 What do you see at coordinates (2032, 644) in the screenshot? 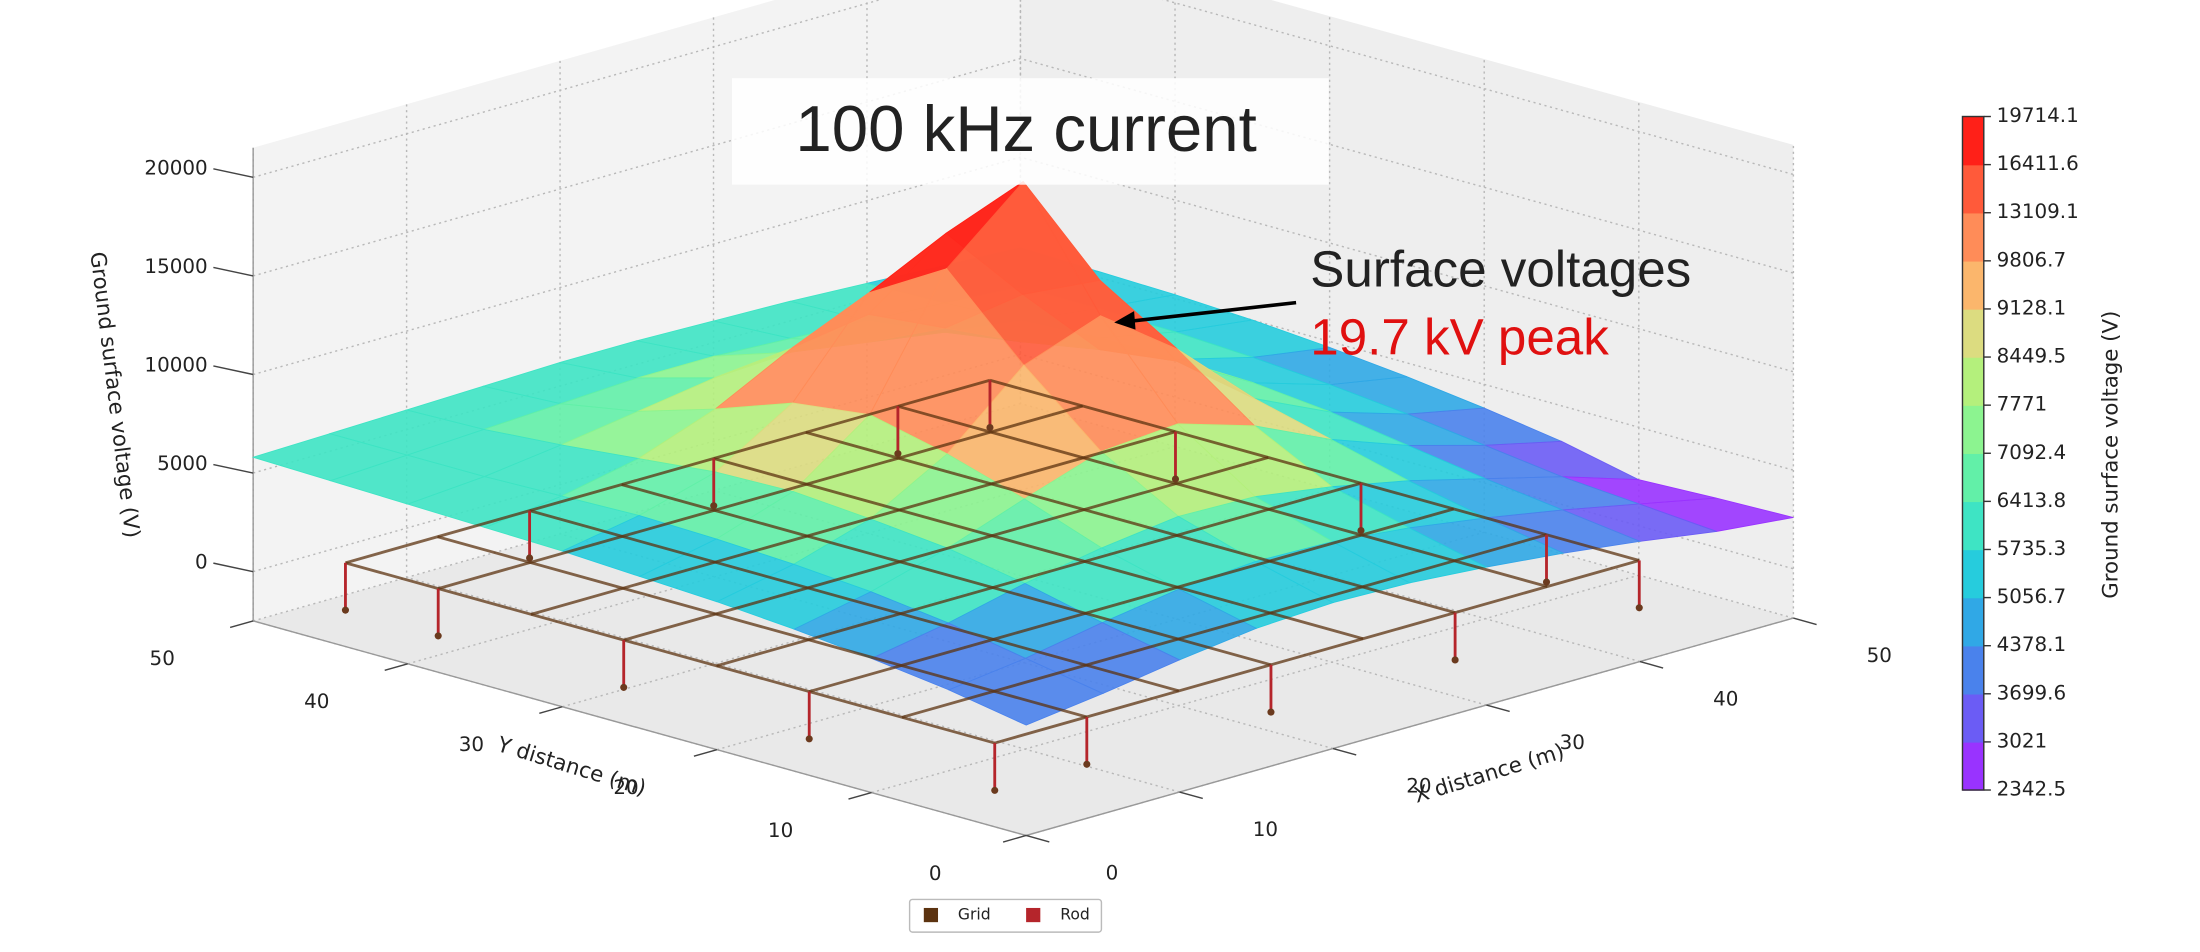
I see `colorbar-tick-label: 4378.1` at bounding box center [2032, 644].